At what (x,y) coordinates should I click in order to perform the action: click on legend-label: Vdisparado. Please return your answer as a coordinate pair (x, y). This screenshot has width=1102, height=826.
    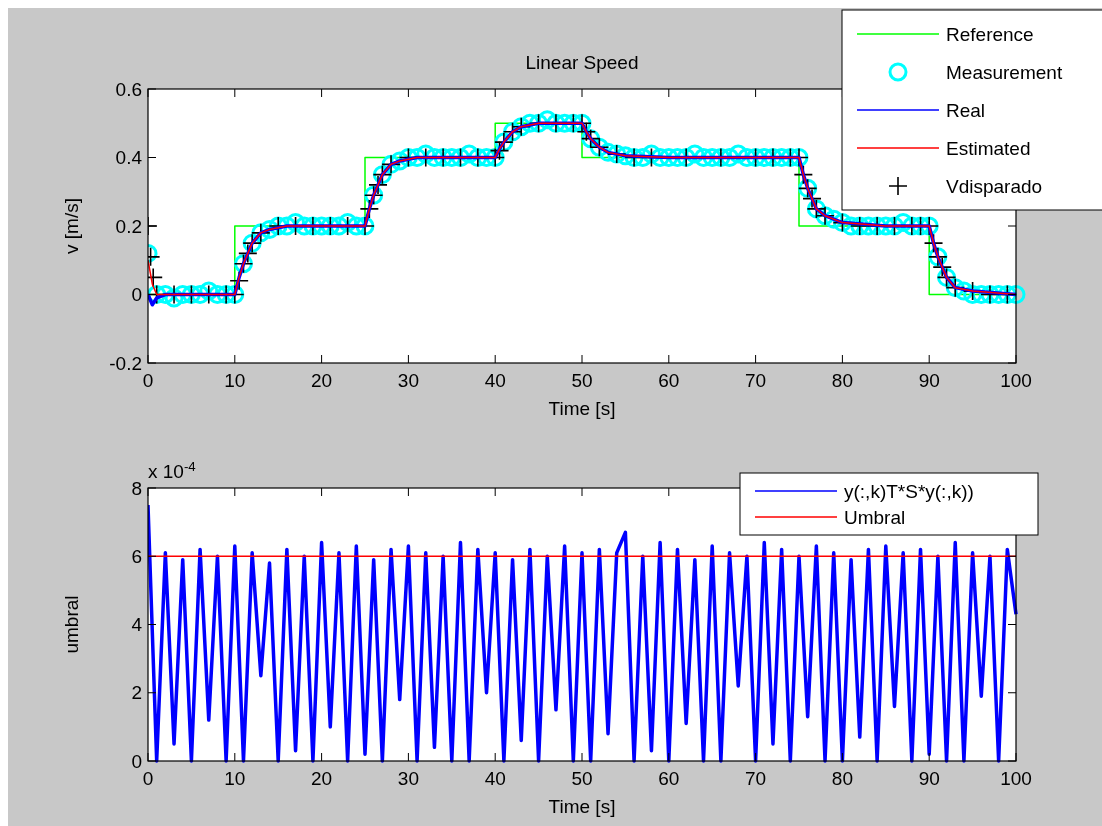
    Looking at the image, I should click on (994, 186).